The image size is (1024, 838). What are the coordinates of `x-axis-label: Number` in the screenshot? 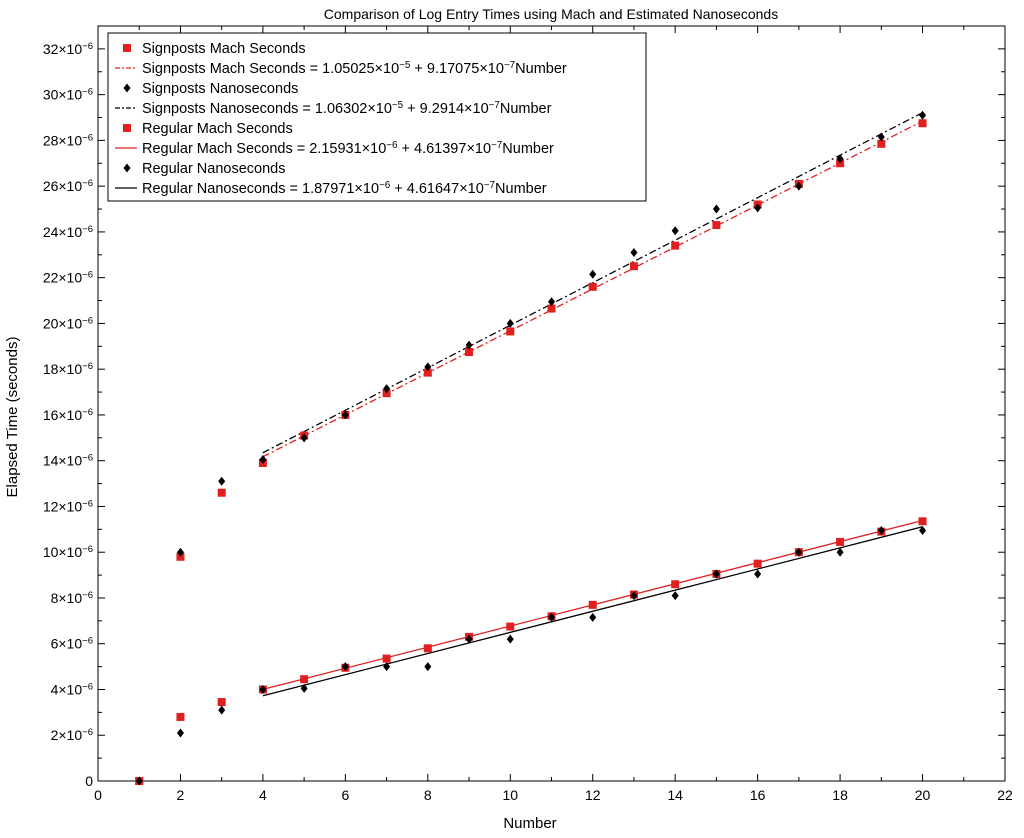 It's located at (529, 823).